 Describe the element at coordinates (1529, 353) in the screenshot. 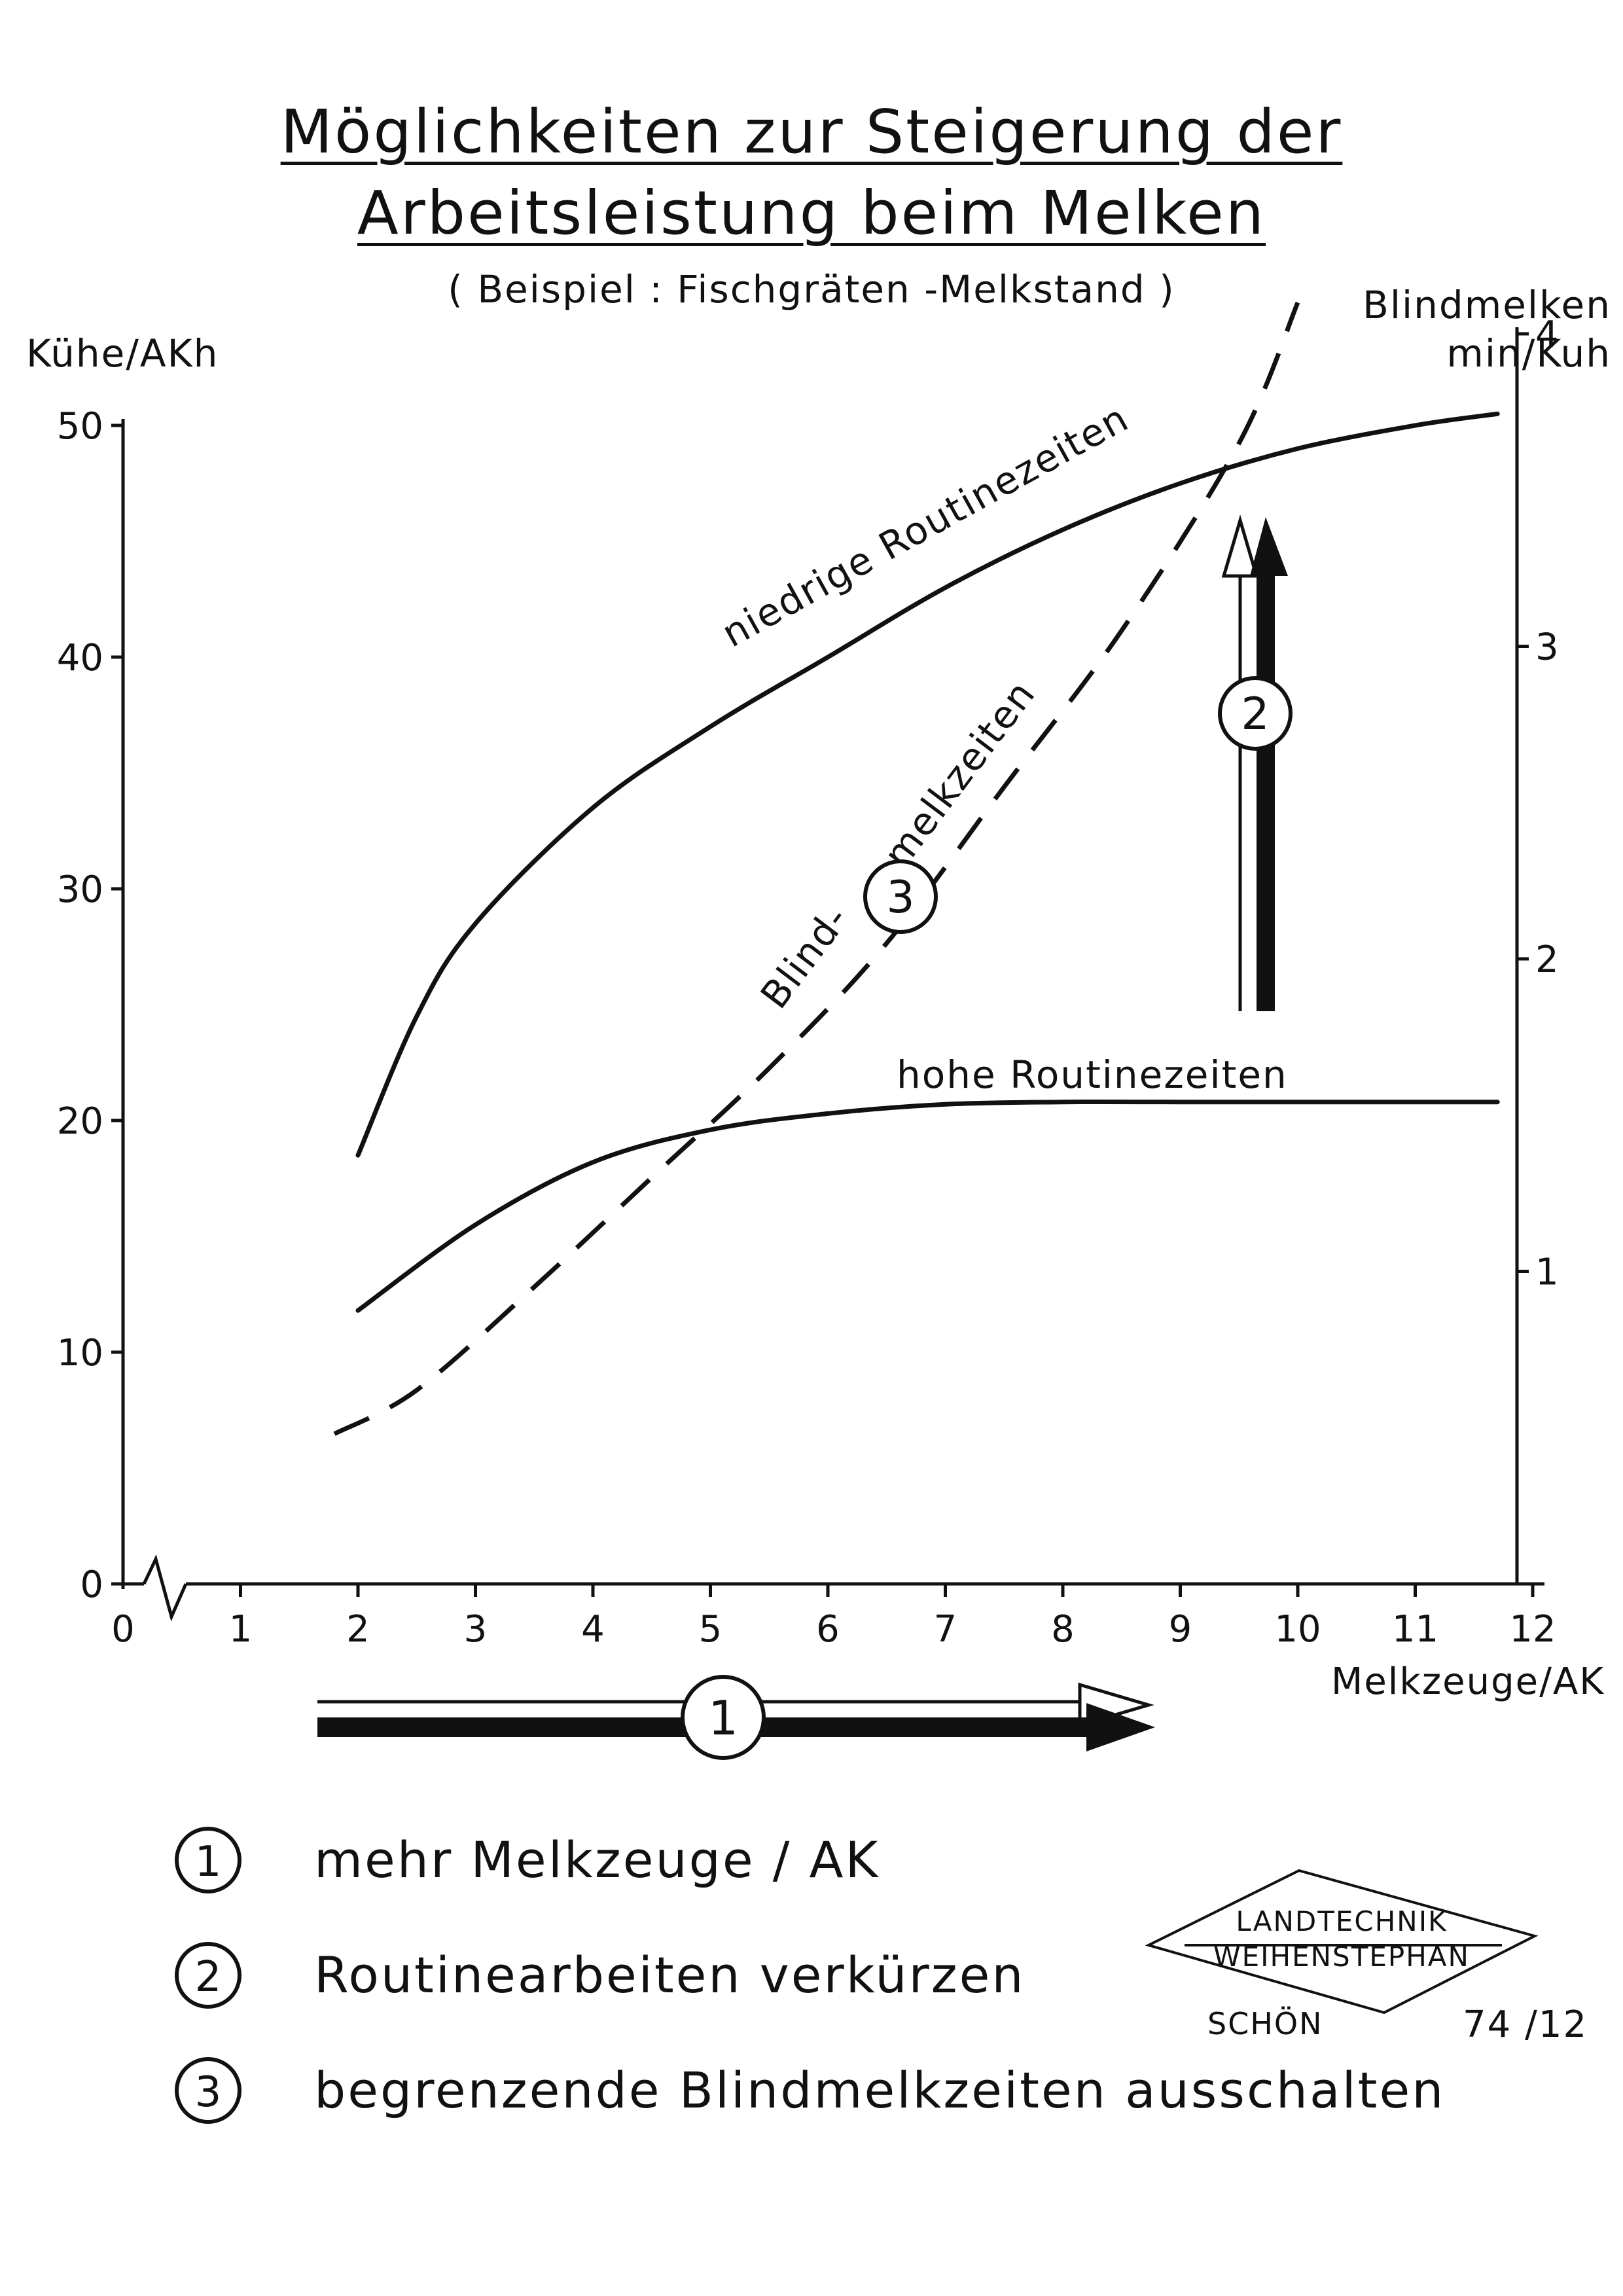

I see `y-axis-right-label-line2: min/Kuh` at that location.